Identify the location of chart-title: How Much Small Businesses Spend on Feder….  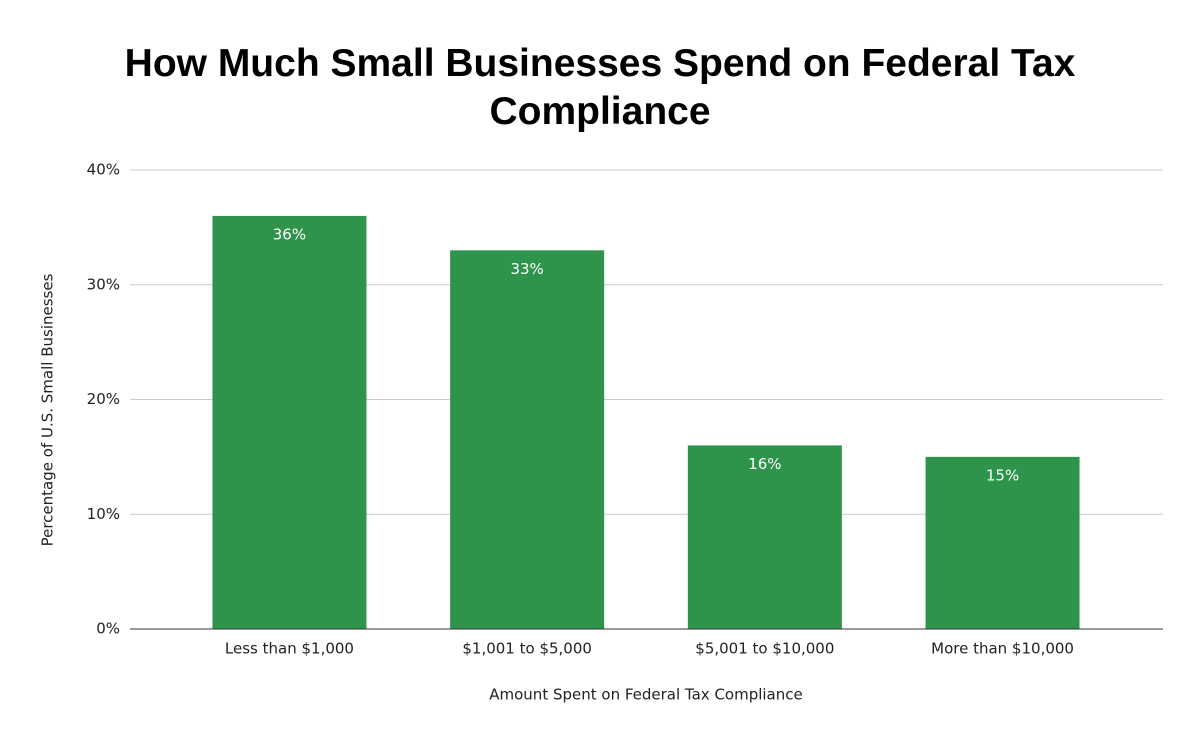
(600, 87).